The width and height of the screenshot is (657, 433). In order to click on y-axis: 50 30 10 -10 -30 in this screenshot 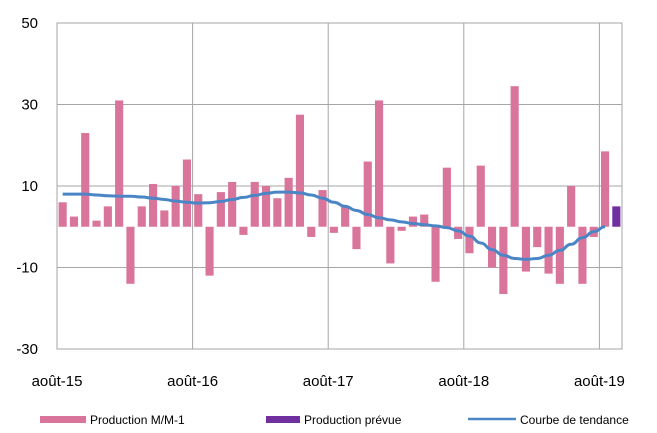, I will do `click(27, 186)`.